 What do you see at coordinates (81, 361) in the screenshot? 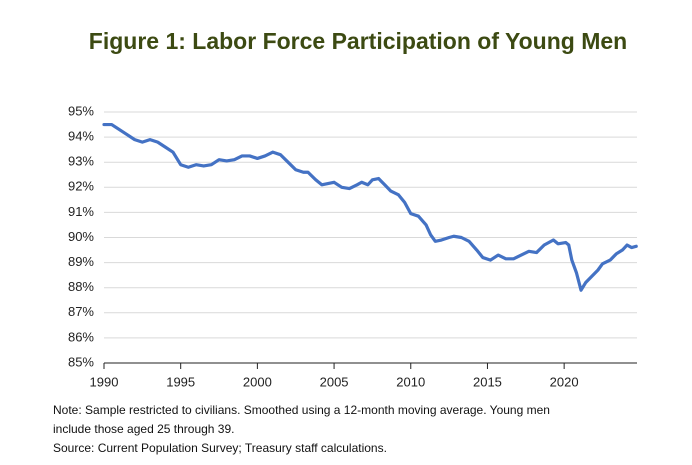
I see `y-tick-label: 85%` at bounding box center [81, 361].